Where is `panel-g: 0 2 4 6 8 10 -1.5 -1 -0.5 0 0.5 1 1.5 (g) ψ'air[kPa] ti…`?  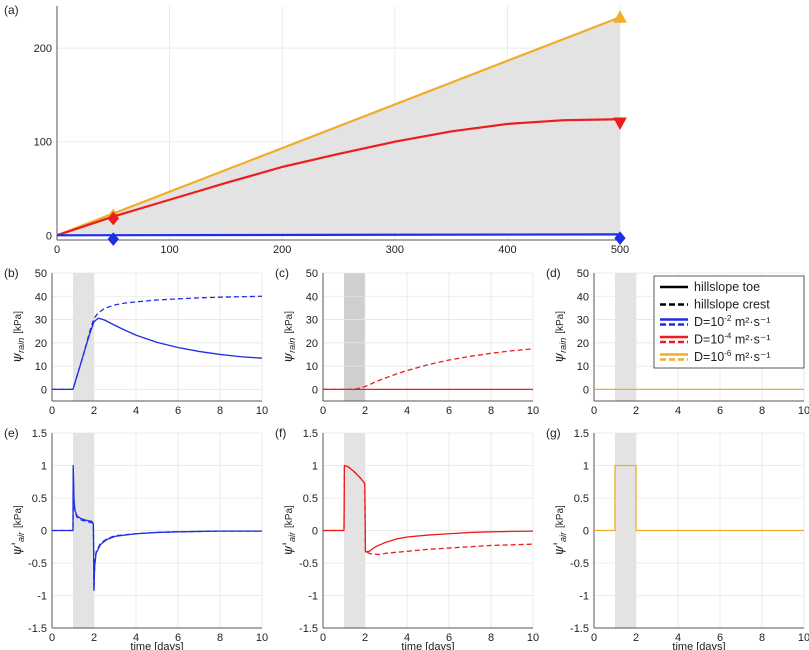 panel-g: 0 2 4 6 8 10 -1.5 -1 -0.5 0 0.5 1 1.5 (g) ψ'air[kPa] ti… is located at coordinates (677, 538).